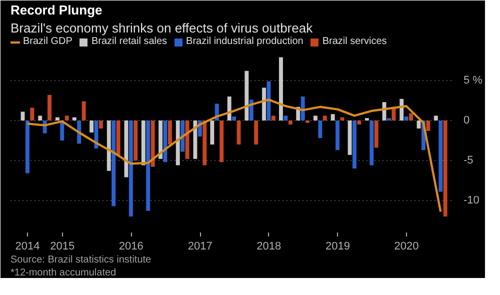  I want to click on chart-subtitle: Brazil's economy shrinks on effects of virus outbreak, so click(162, 28).